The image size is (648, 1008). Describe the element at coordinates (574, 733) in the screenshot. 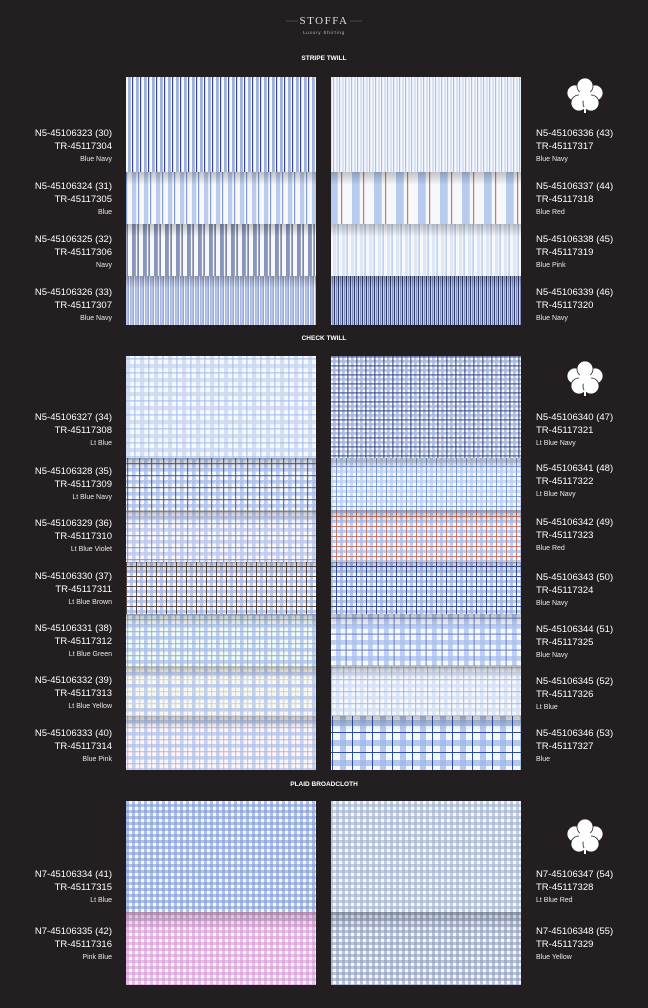

I see `fabric-code: N5-45106346 (53)` at that location.